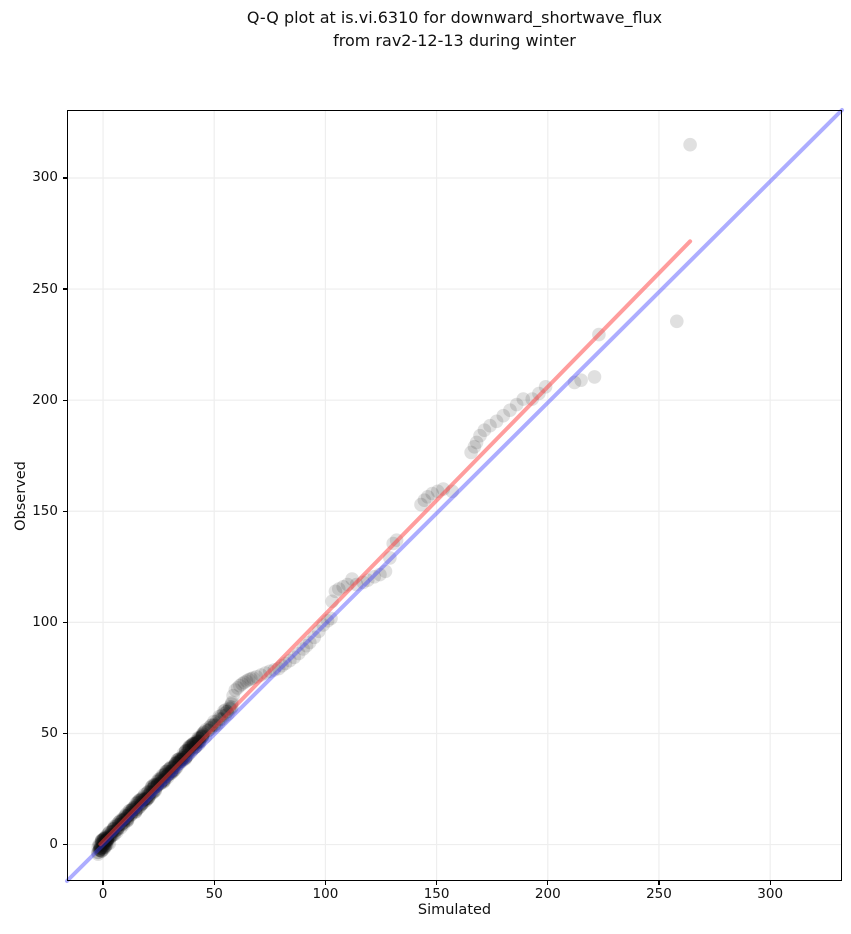 The width and height of the screenshot is (851, 934). What do you see at coordinates (45, 399) in the screenshot?
I see `y-tick-label: 200` at bounding box center [45, 399].